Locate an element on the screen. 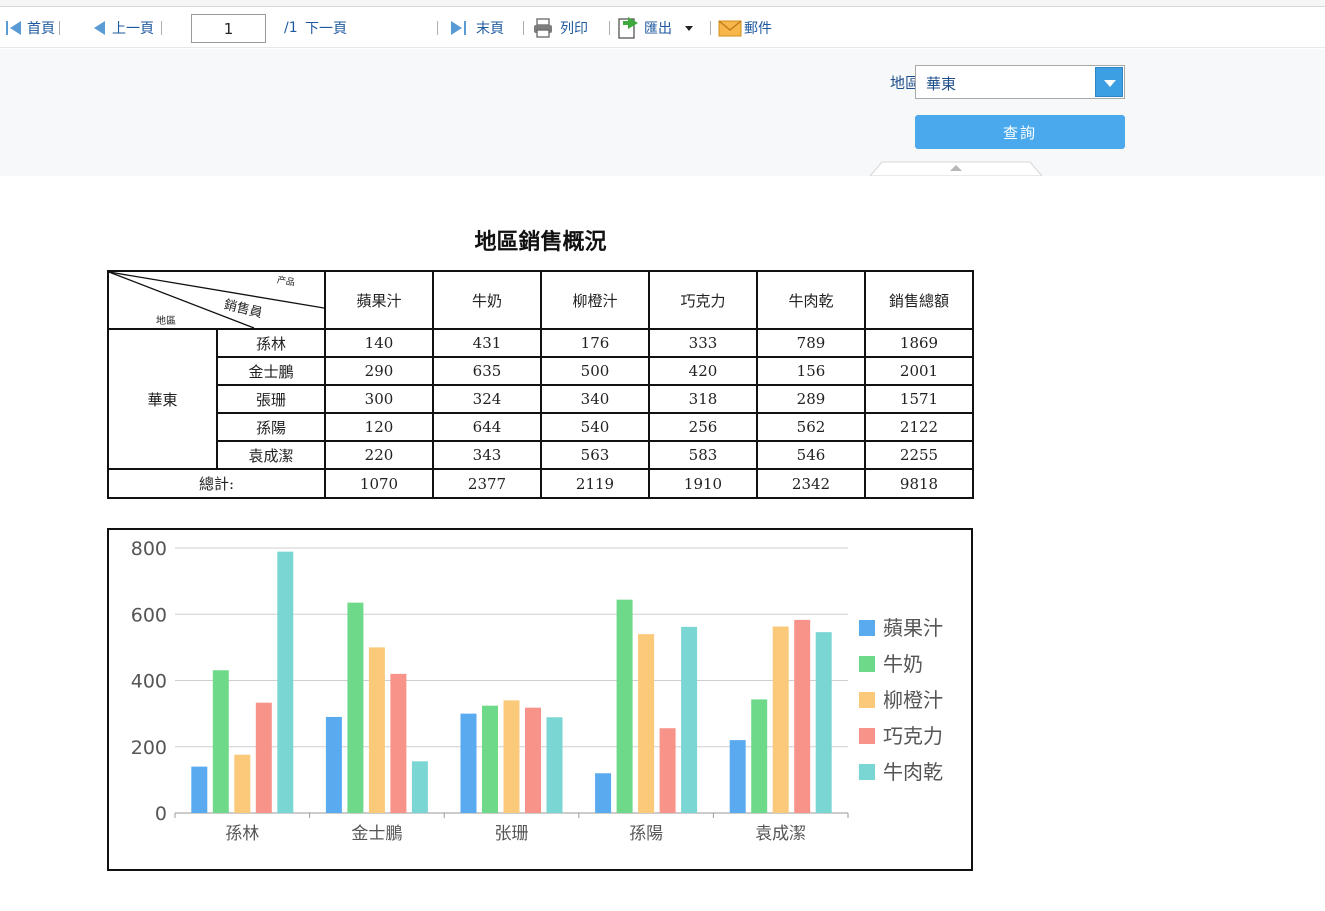 This screenshot has width=1325, height=911. first-page-button: 首頁 is located at coordinates (29, 28).